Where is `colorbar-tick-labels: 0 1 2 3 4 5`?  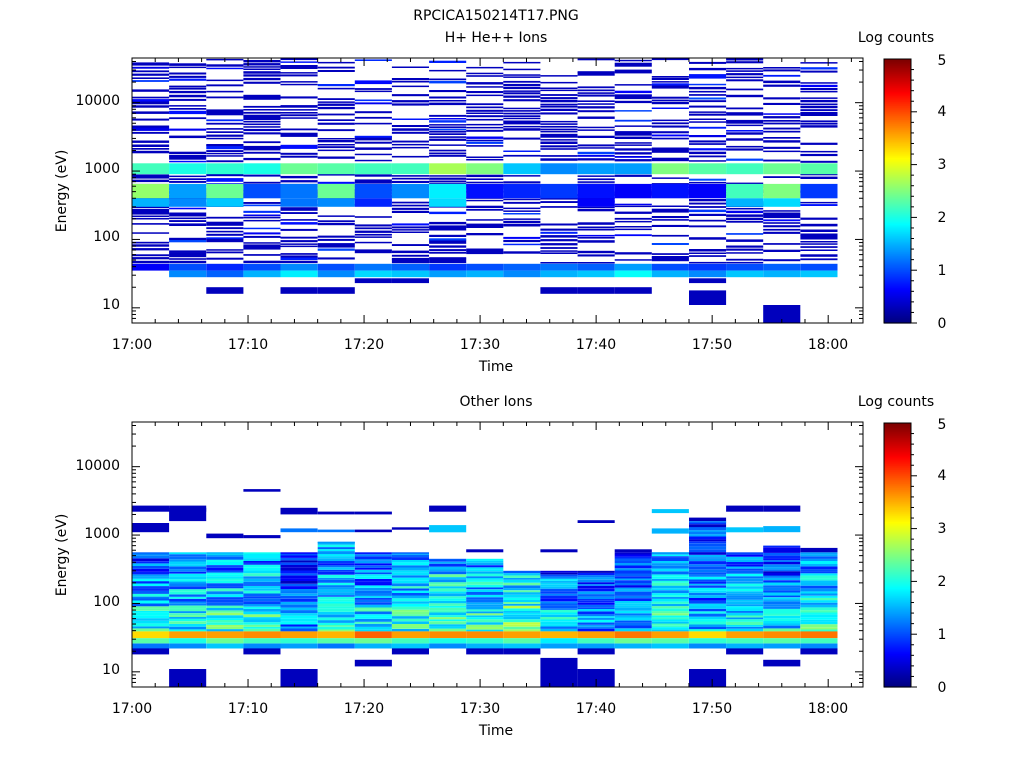
colorbar-tick-labels: 0 1 2 3 4 5 is located at coordinates (942, 192).